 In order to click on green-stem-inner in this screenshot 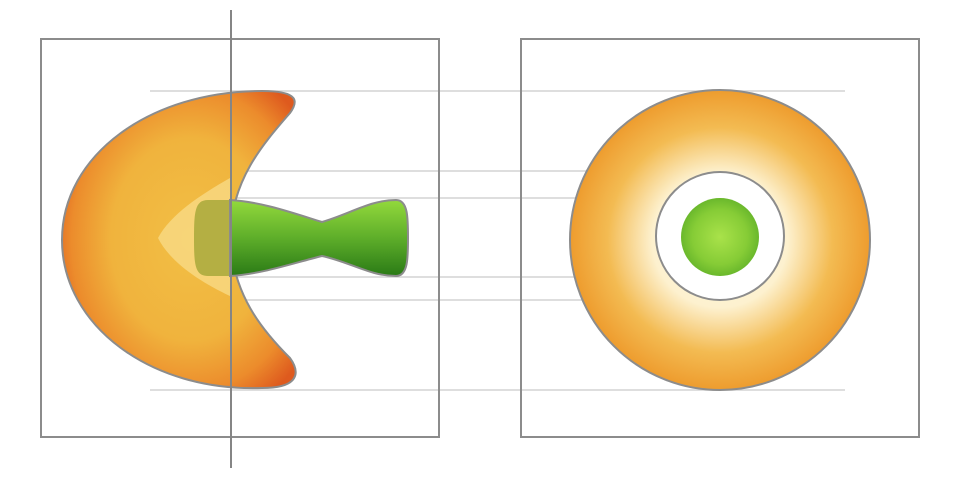, I will do `click(212, 238)`.